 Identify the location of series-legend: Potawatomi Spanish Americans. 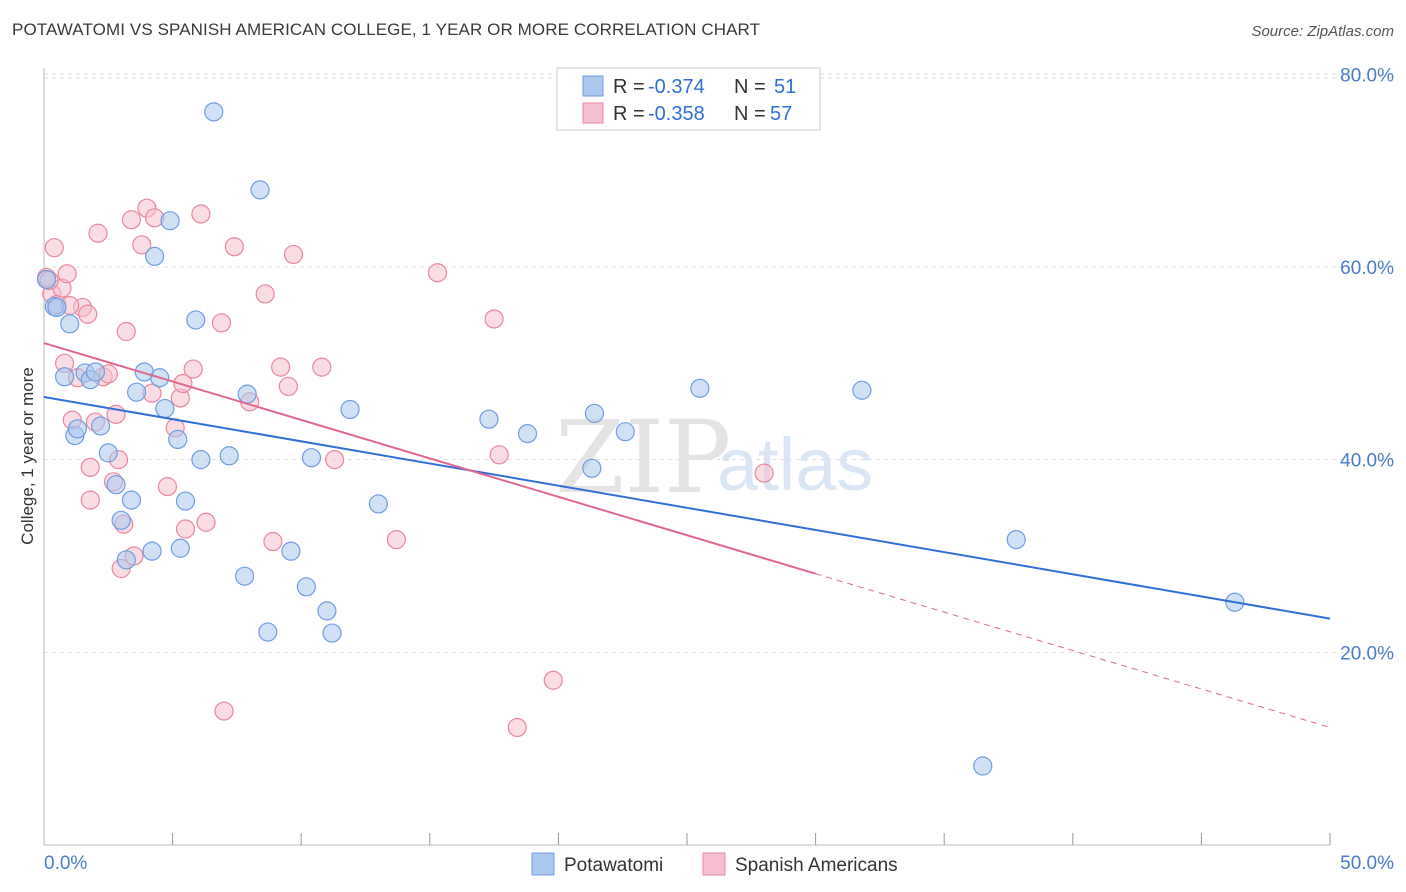
(714, 864).